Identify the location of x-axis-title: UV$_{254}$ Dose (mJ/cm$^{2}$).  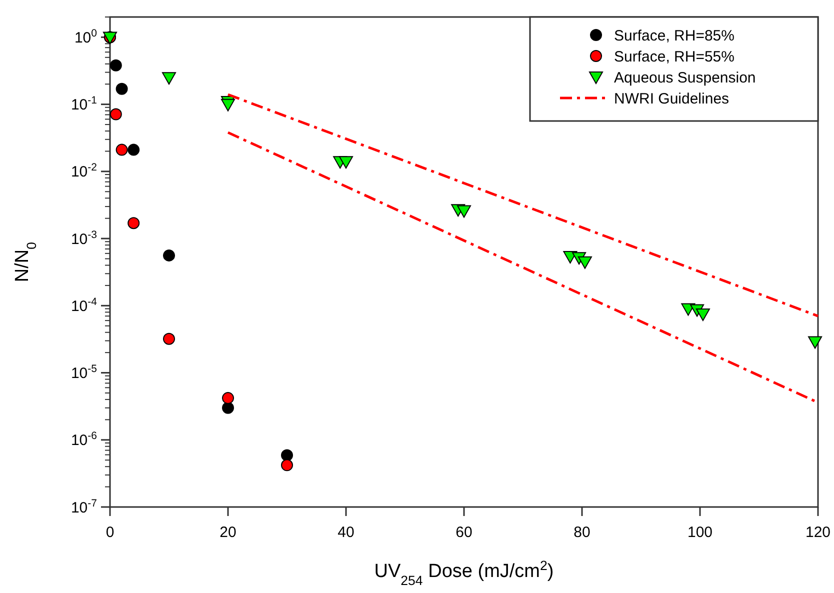
(464, 573).